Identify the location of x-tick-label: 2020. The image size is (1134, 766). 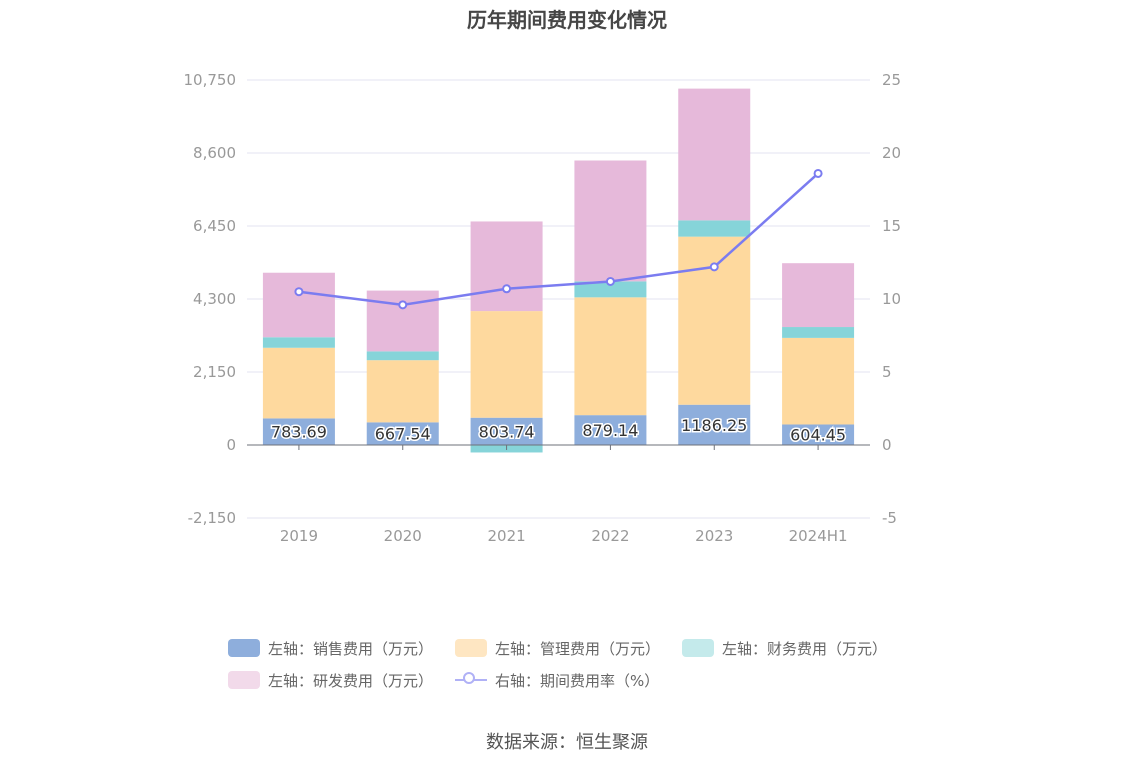
(403, 536).